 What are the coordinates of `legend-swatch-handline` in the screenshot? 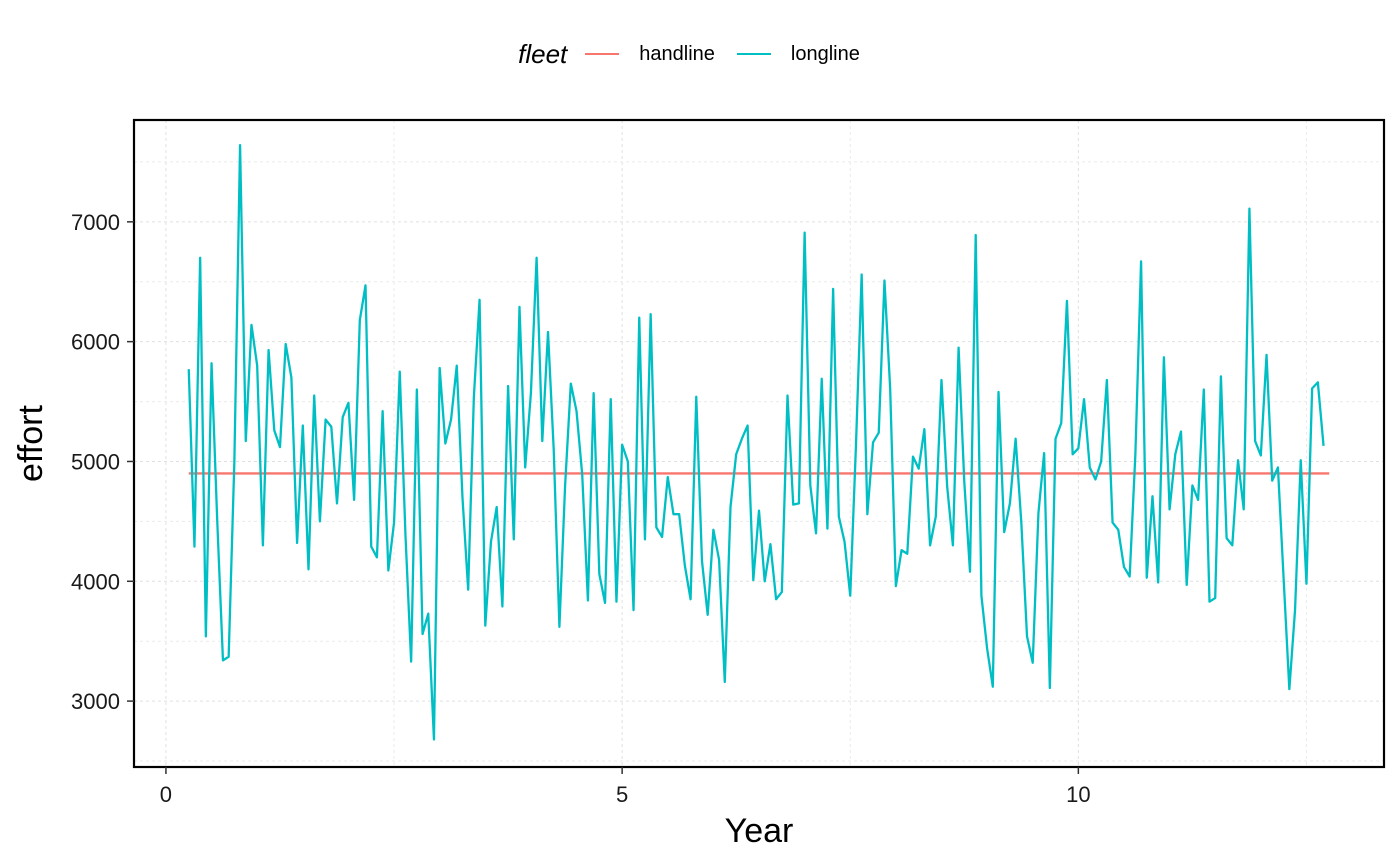 It's located at (602, 54).